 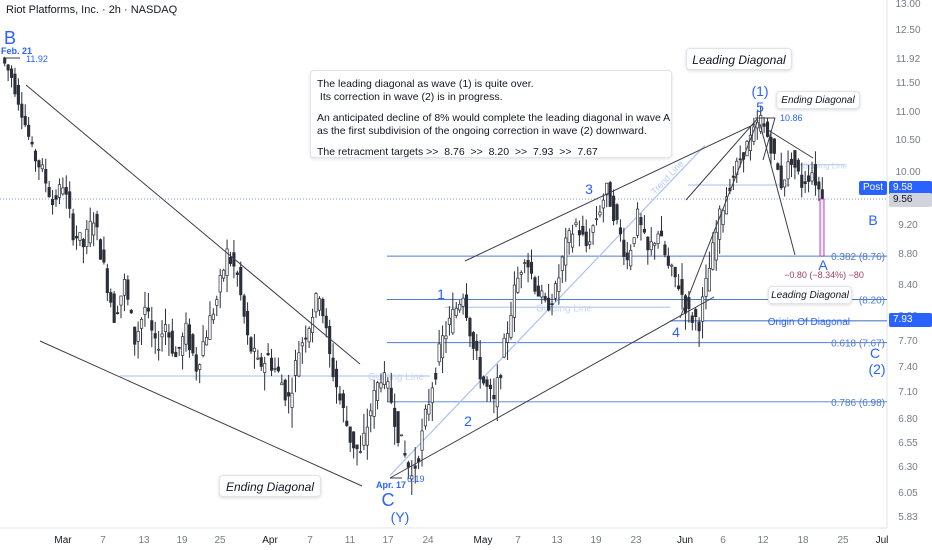 I want to click on wave-c-bottom: C, so click(x=388, y=500).